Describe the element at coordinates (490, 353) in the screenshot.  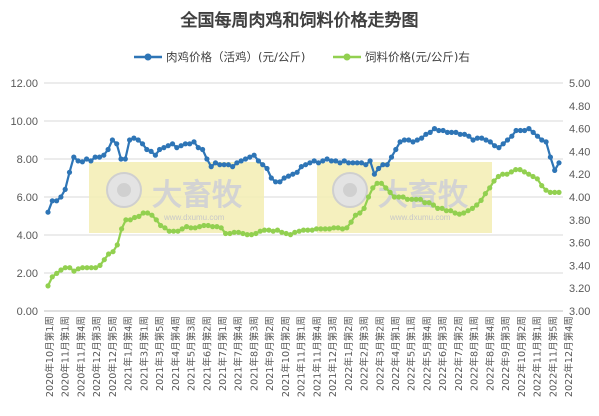
I see `x-tick-label: 2022年8月第4周` at that location.